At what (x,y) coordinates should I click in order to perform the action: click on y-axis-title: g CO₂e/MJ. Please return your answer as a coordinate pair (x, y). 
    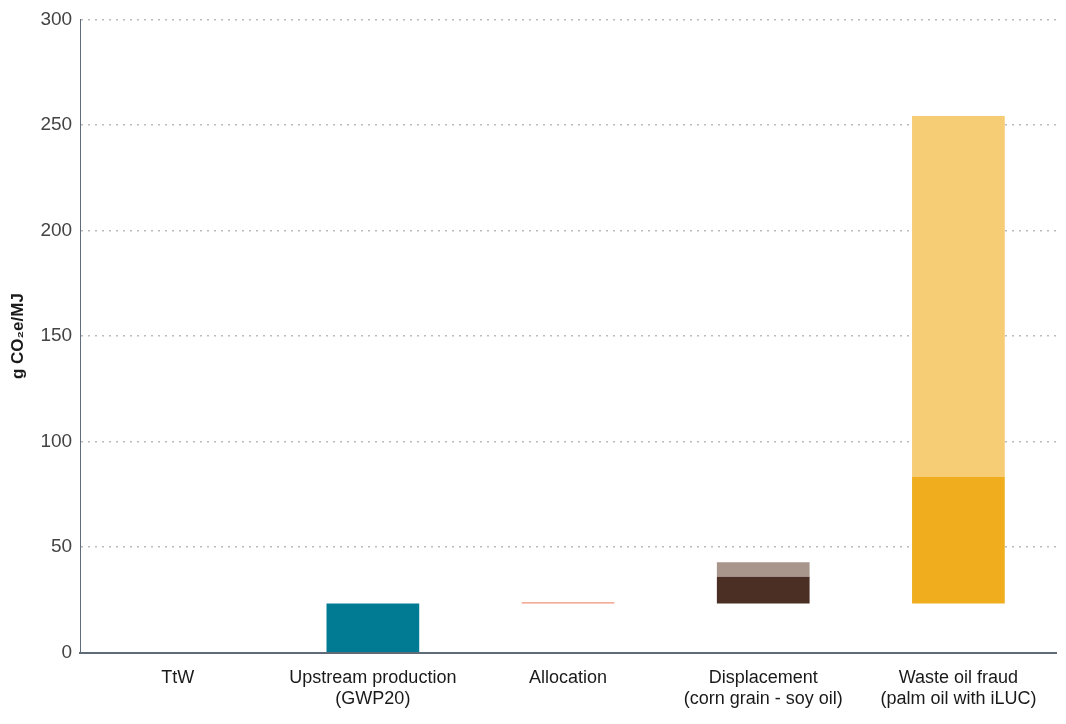
    Looking at the image, I should click on (17, 336).